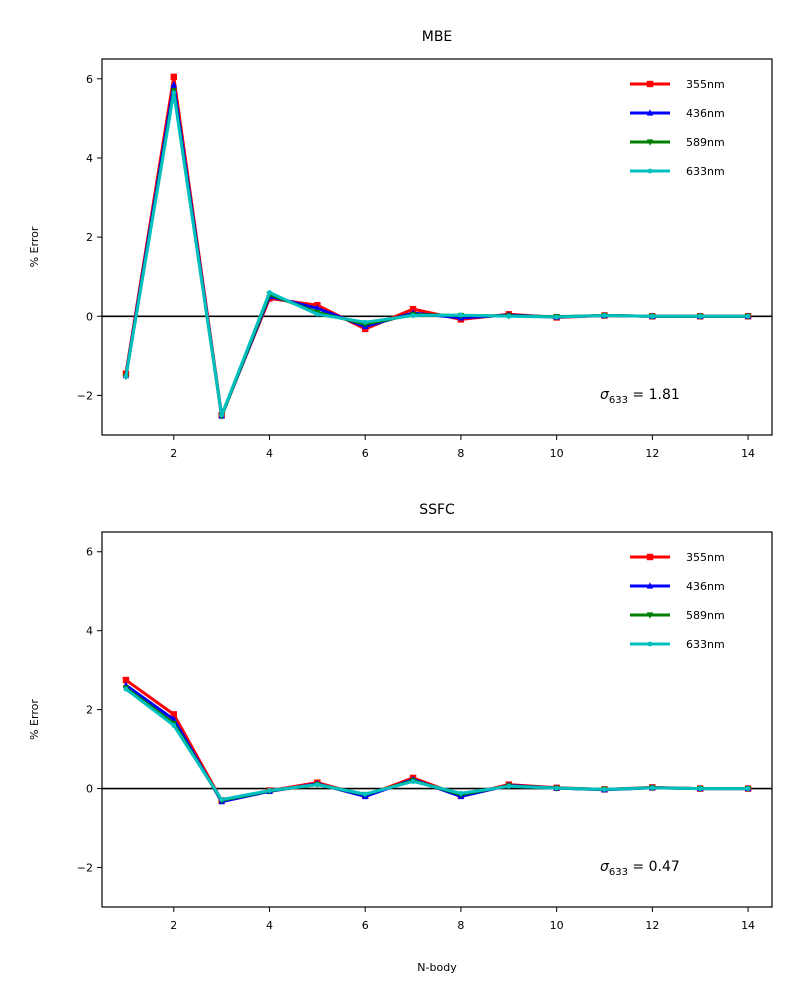  I want to click on series-355nm, so click(437, 740).